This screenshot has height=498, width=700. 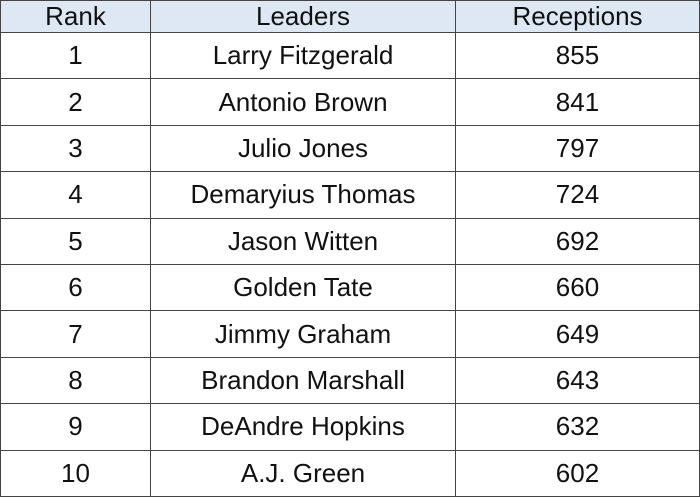 What do you see at coordinates (303, 241) in the screenshot?
I see `table-cell: Jason Witten` at bounding box center [303, 241].